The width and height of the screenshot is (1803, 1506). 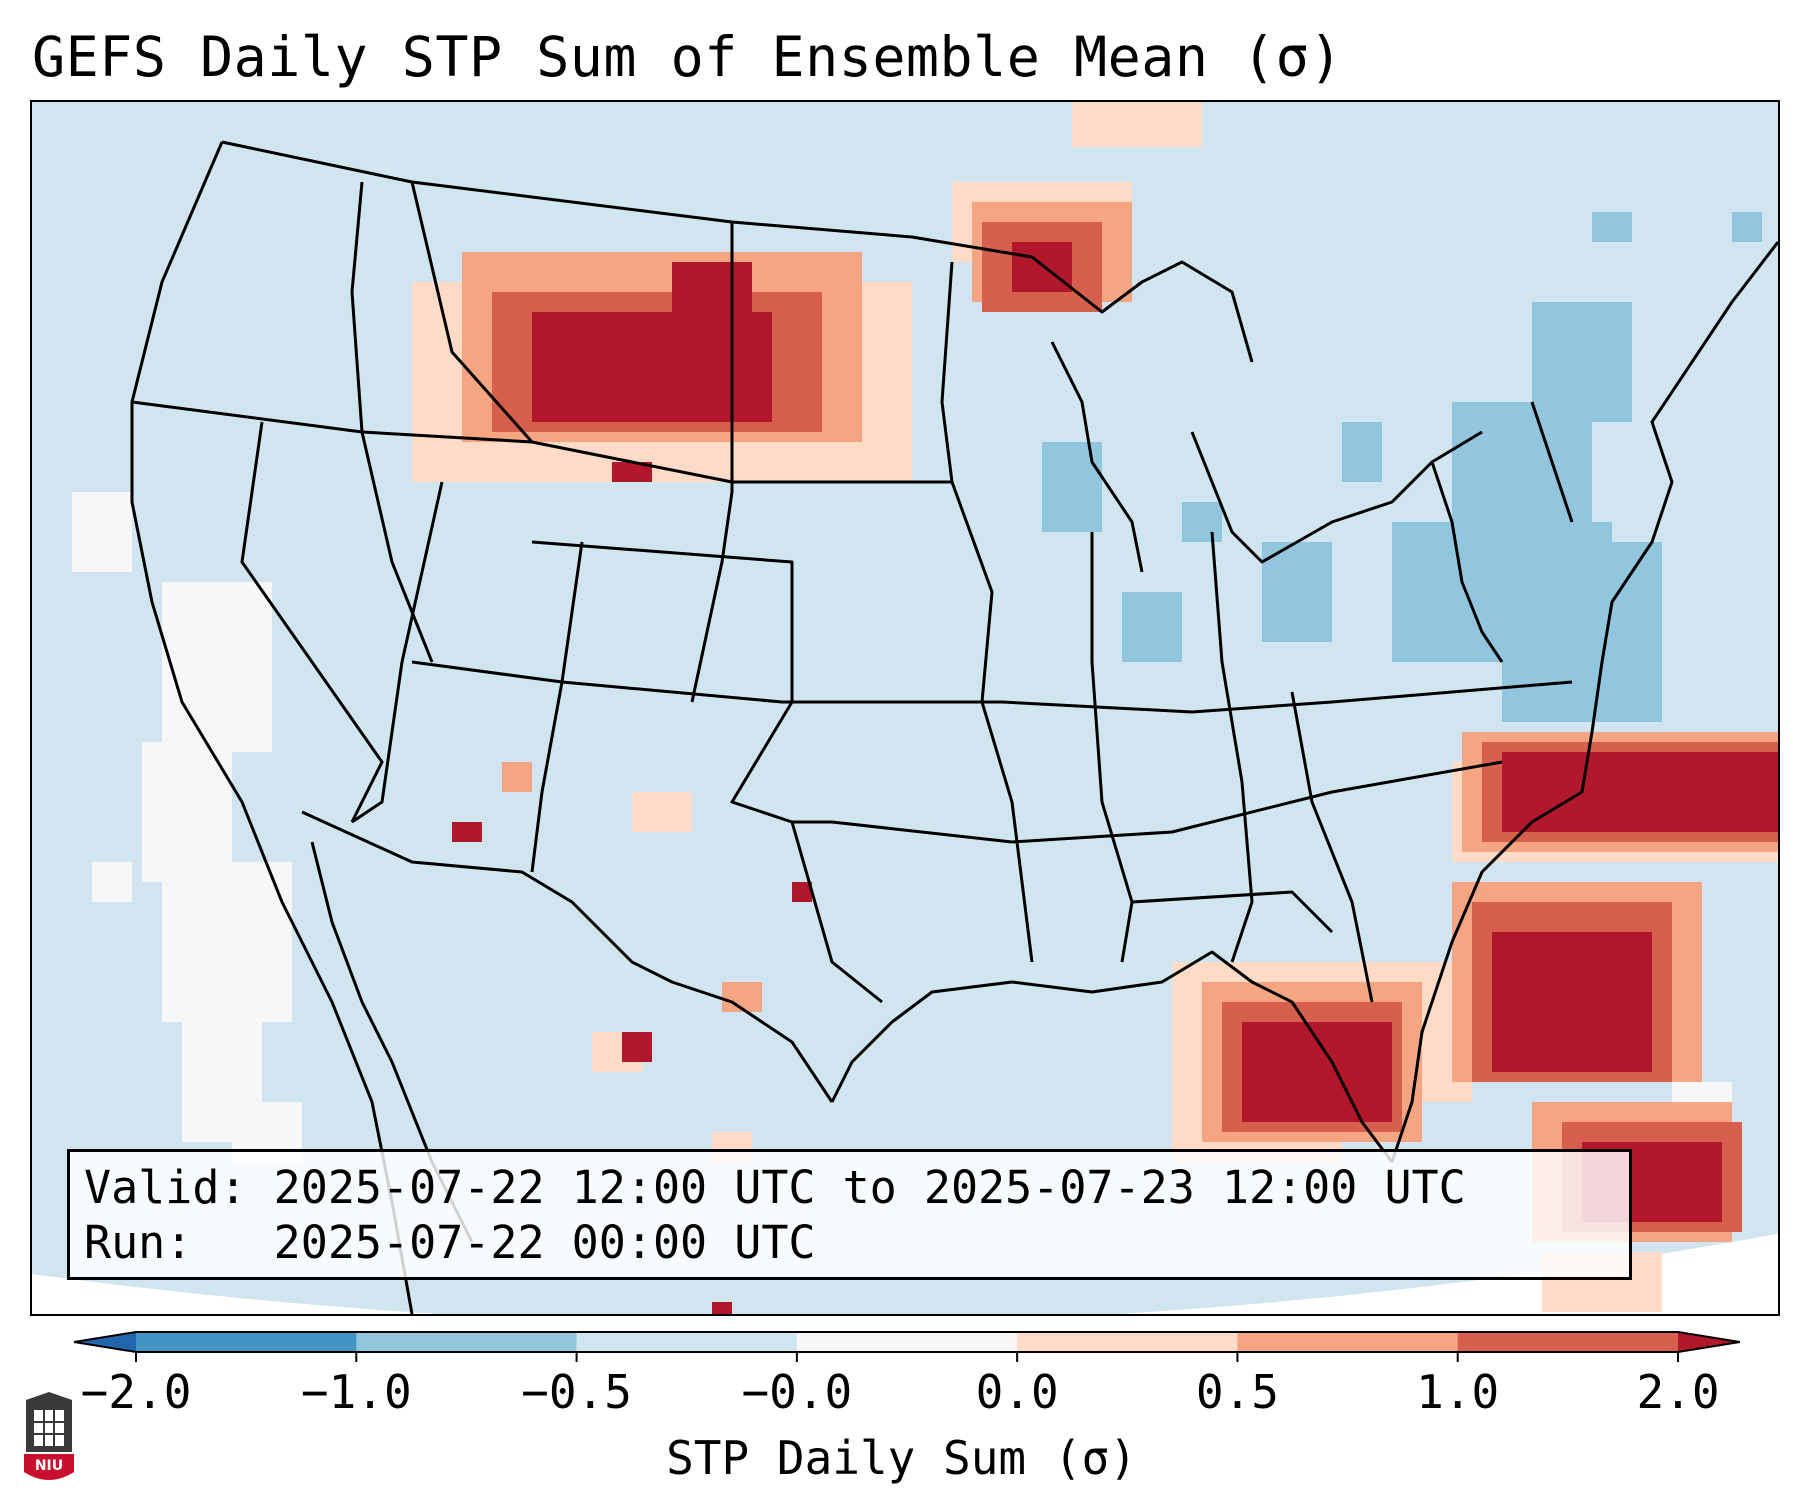 What do you see at coordinates (797, 1392) in the screenshot?
I see `colorbar-tick-label: −0.0` at bounding box center [797, 1392].